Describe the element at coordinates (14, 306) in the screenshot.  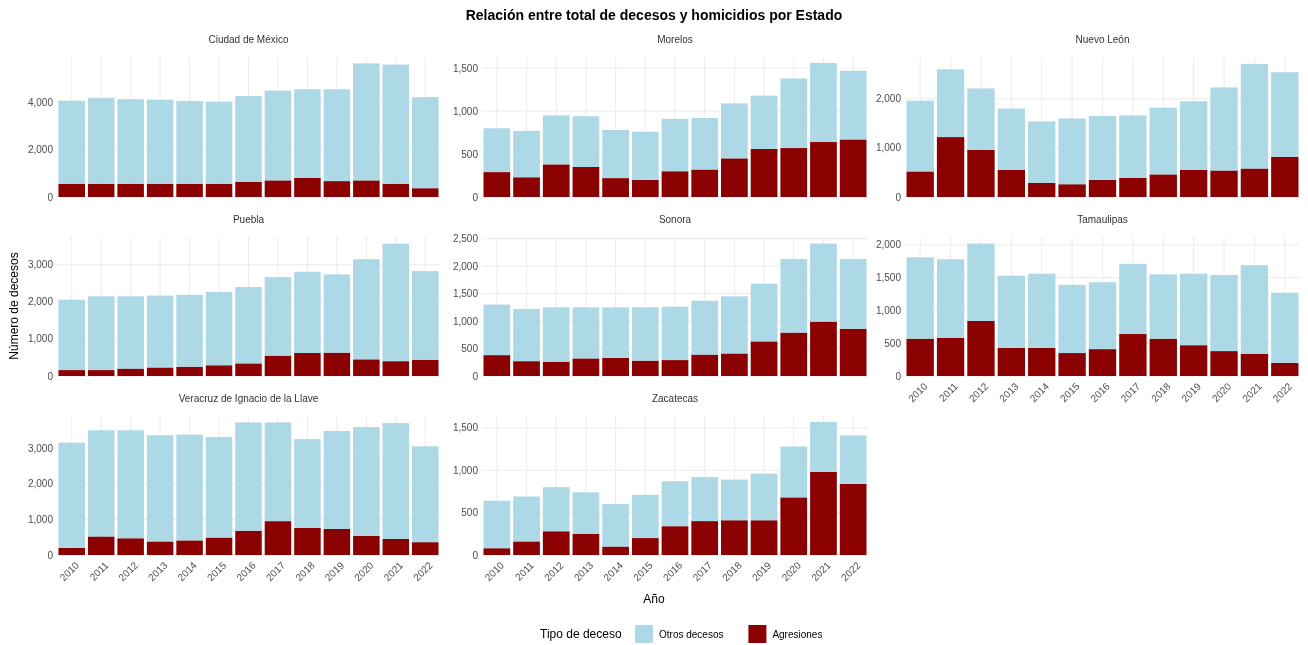
I see `y-axis-title: Número de decesos` at that location.